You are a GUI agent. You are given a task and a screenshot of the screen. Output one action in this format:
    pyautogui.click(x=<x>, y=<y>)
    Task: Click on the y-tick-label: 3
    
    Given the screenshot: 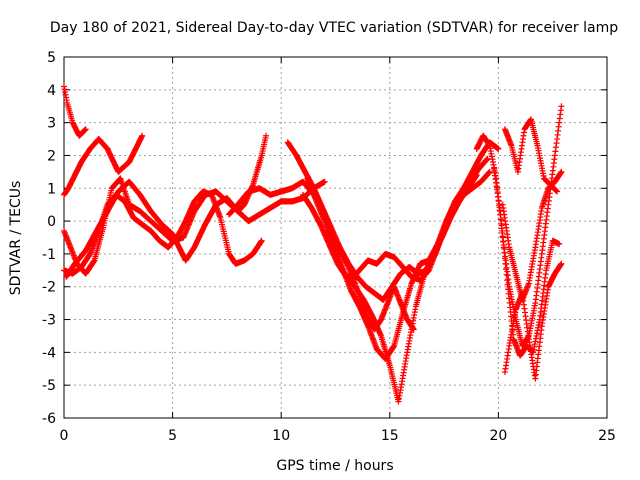 What is the action you would take?
    pyautogui.click(x=51, y=124)
    